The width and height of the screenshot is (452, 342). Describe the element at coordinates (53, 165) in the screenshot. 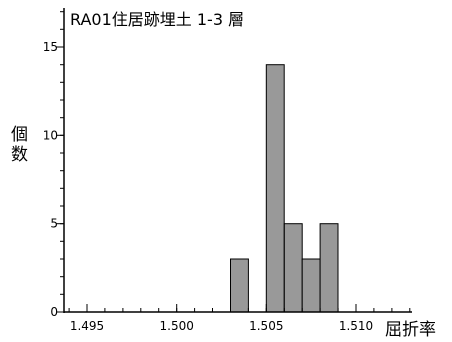

I see `y-axis-ticks: 0 5 10 15` at that location.